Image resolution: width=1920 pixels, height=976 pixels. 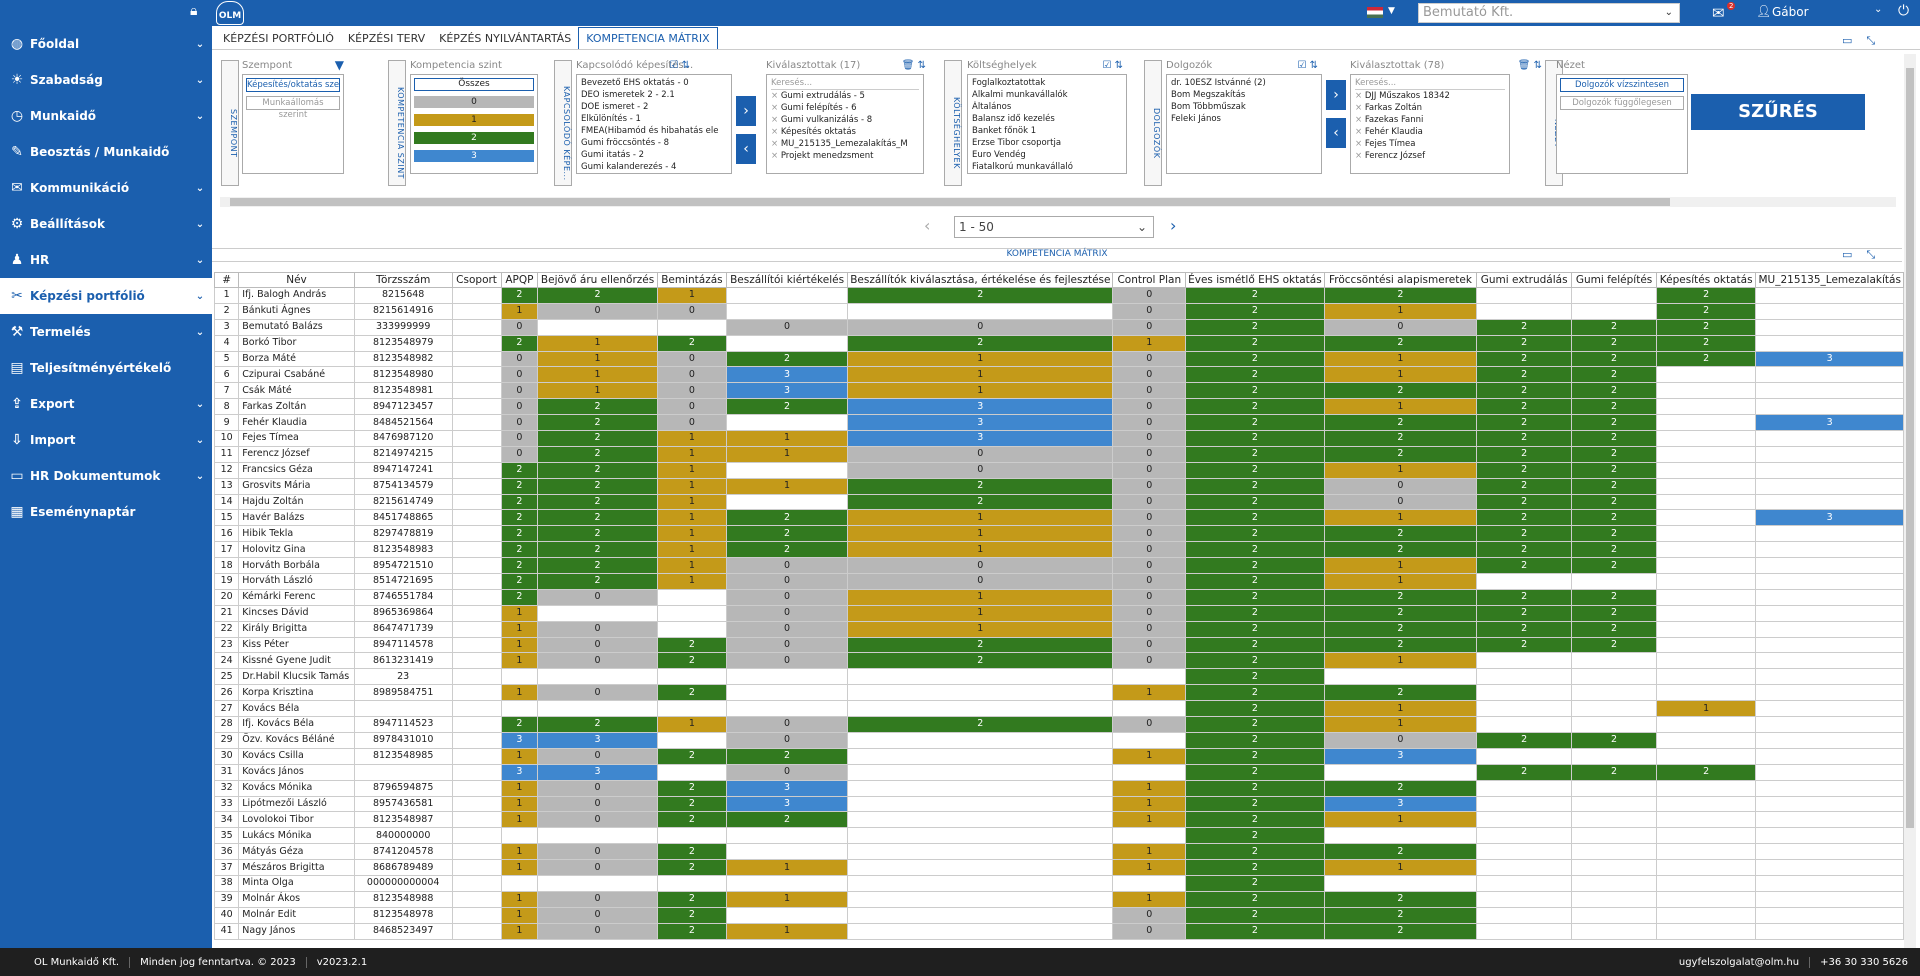 What do you see at coordinates (278, 38) in the screenshot?
I see `tab-0: KÉPZÉSI PORTFÓLIÓ` at bounding box center [278, 38].